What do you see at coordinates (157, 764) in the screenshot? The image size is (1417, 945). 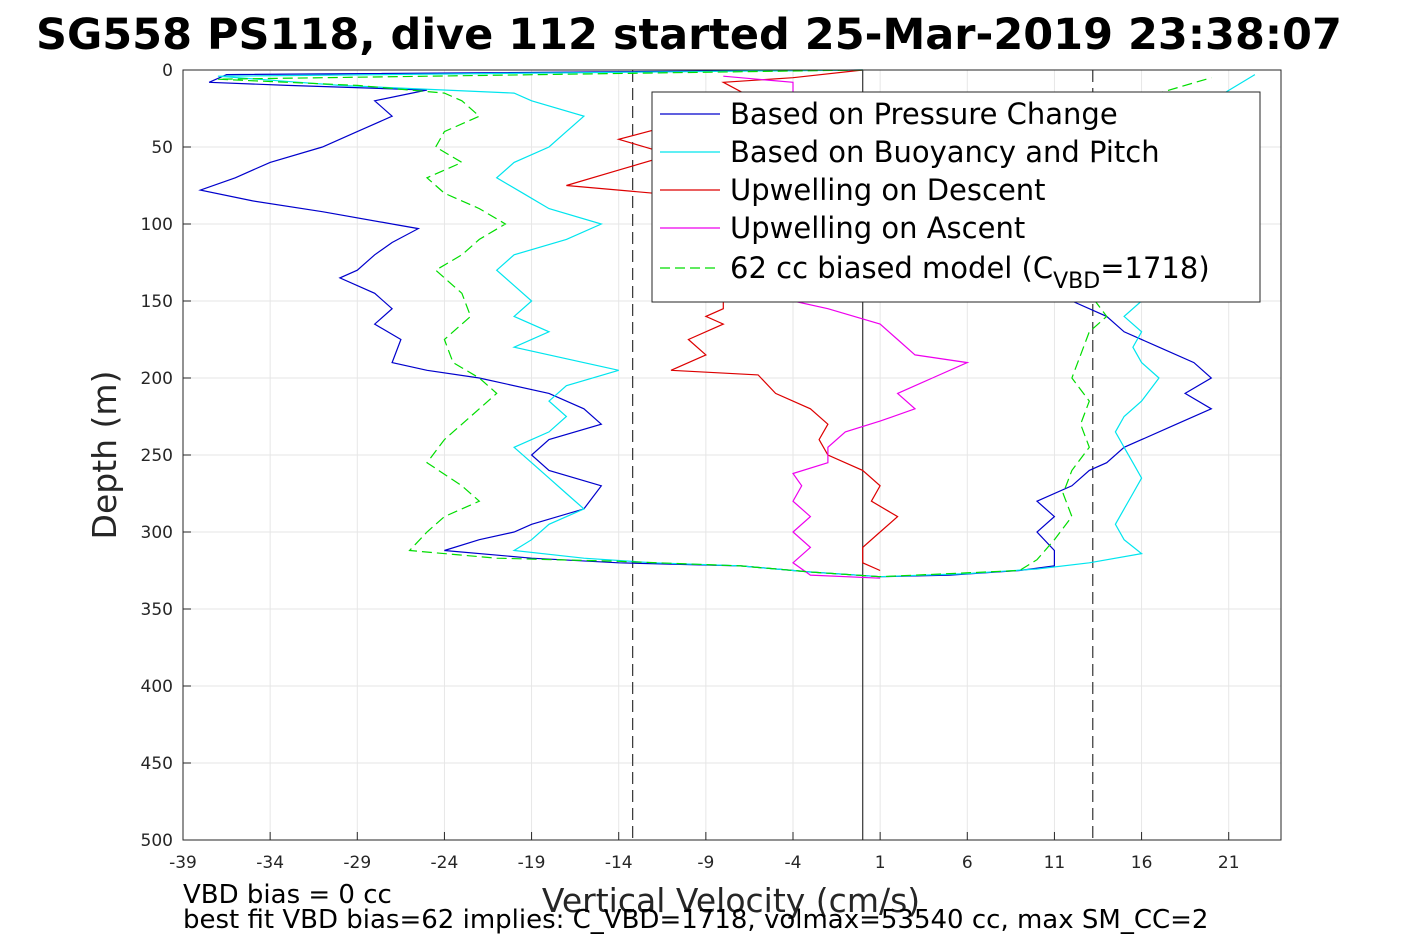 I see `y-tick-label: 450` at bounding box center [157, 764].